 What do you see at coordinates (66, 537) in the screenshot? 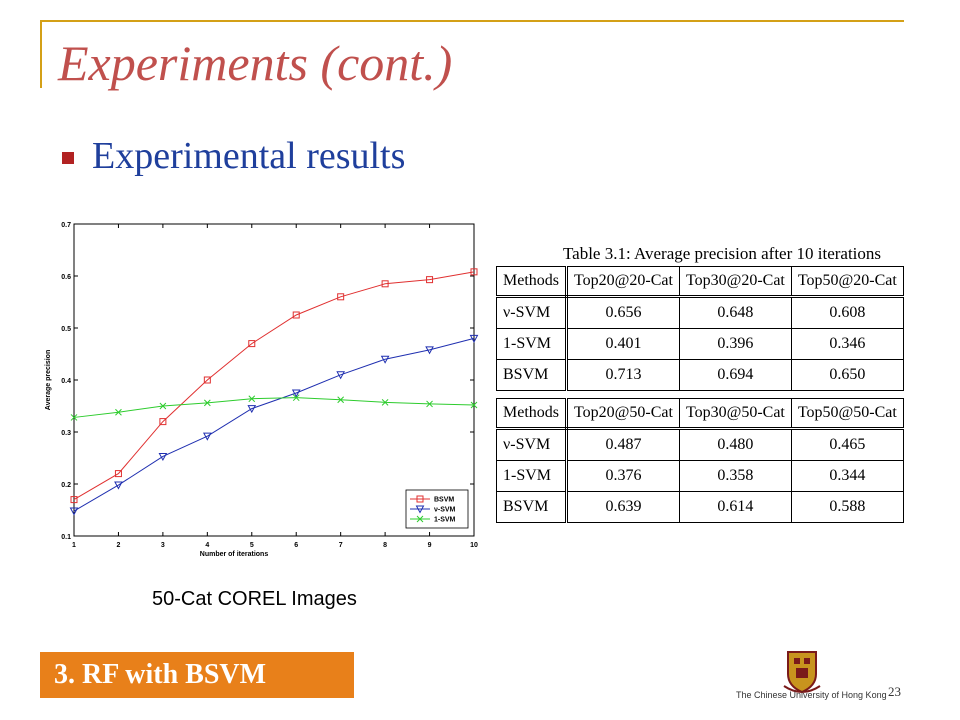
I see `y-tick-label: 0.1` at bounding box center [66, 537].